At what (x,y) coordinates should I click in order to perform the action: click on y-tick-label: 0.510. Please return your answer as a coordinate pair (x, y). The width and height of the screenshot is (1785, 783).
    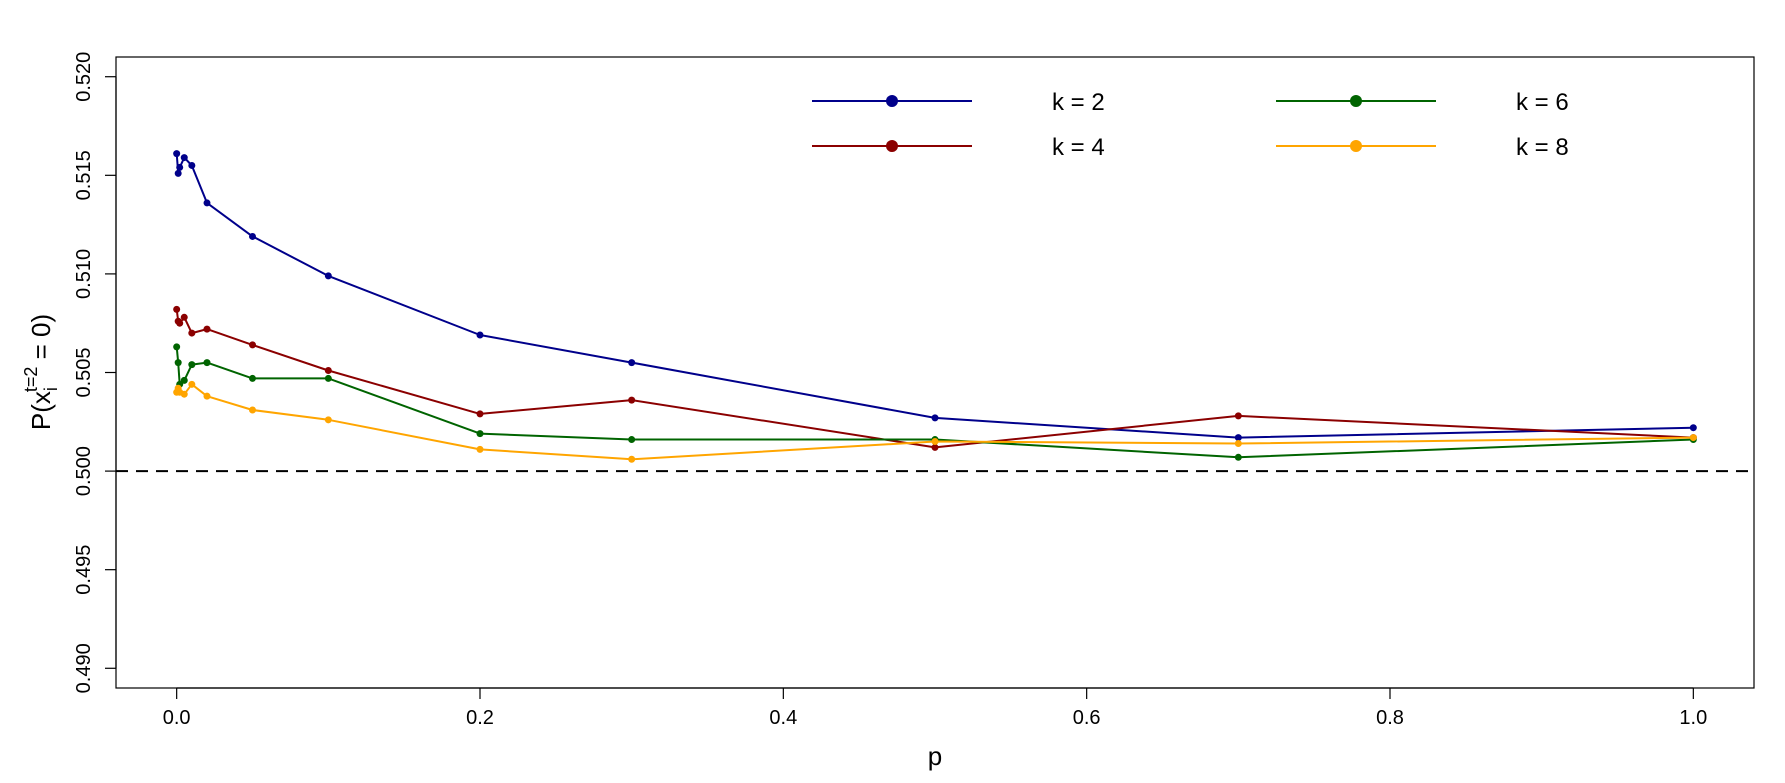
    Looking at the image, I should click on (84, 274).